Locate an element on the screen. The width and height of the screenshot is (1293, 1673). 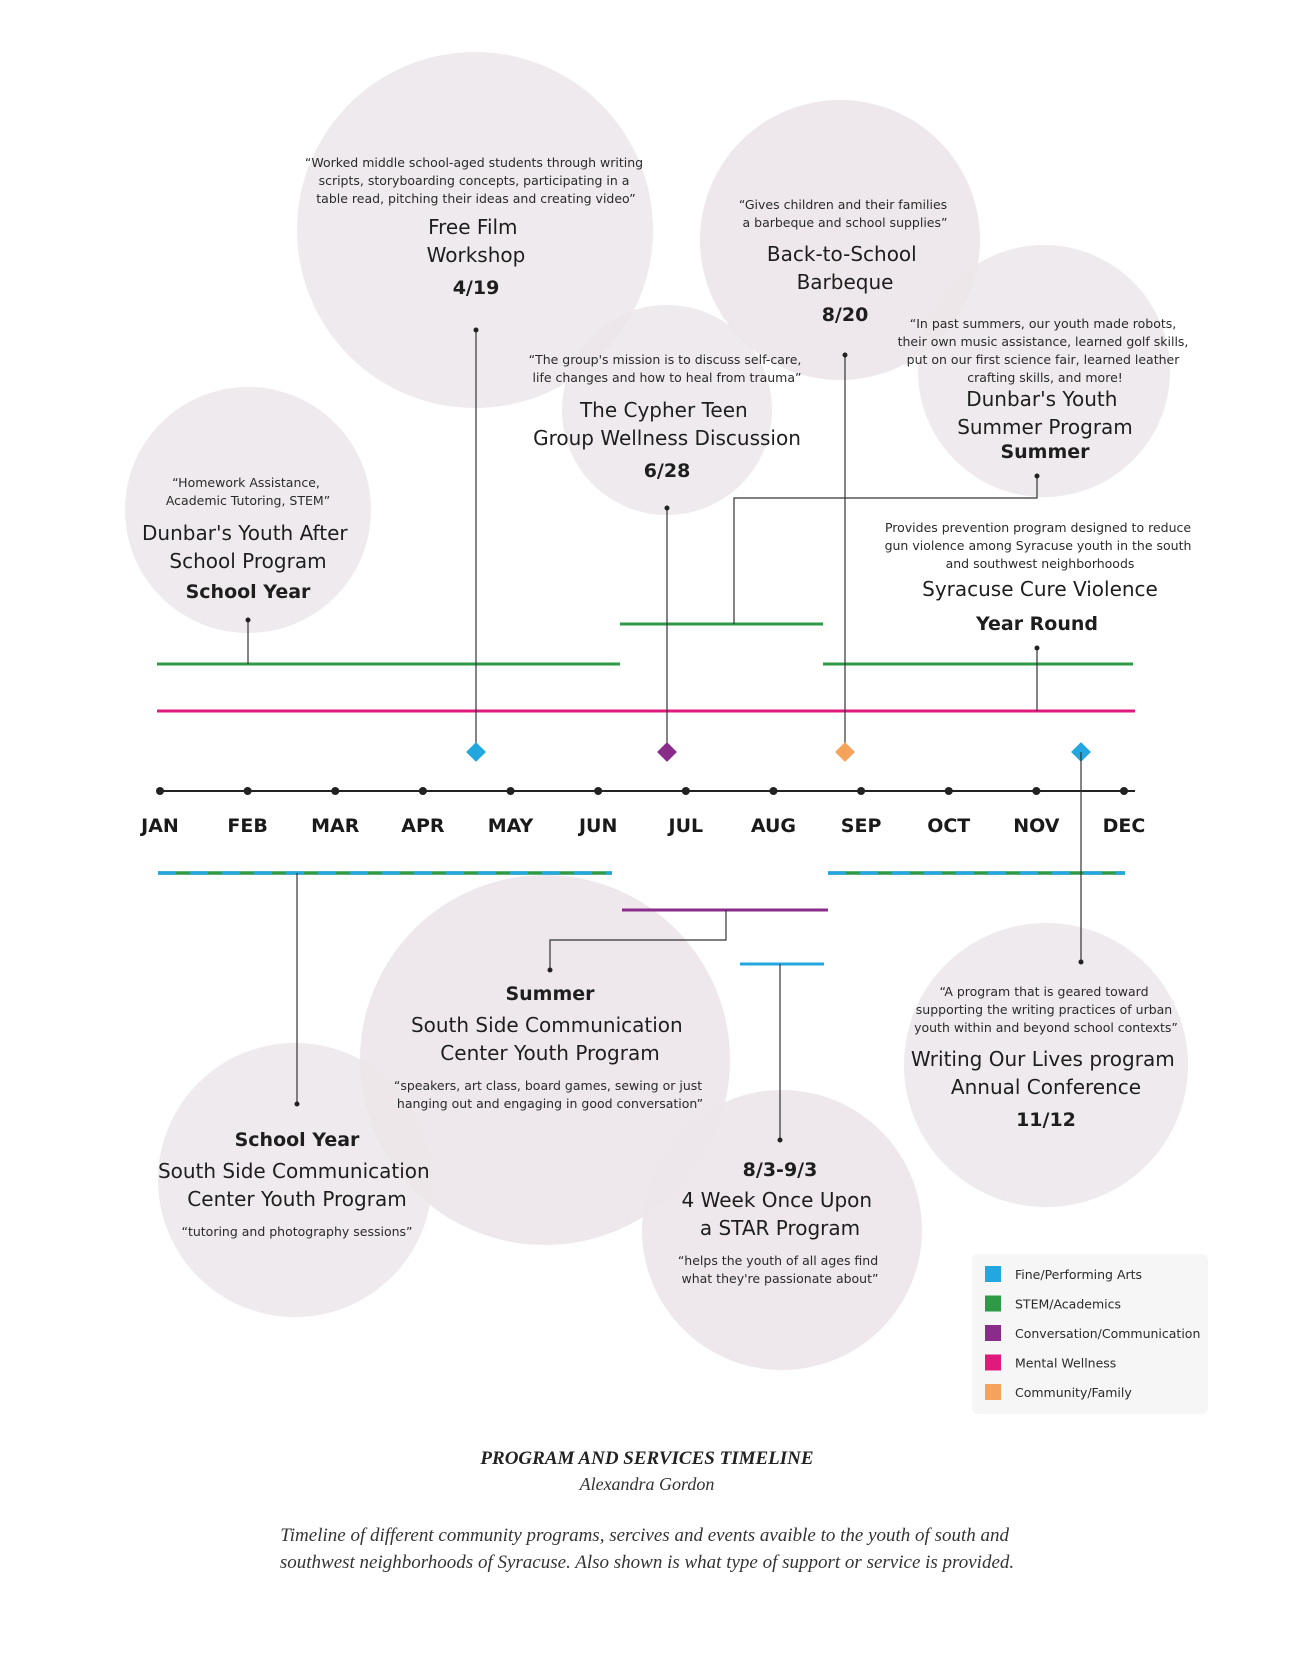
month-label-apr: APR is located at coordinates (423, 826).